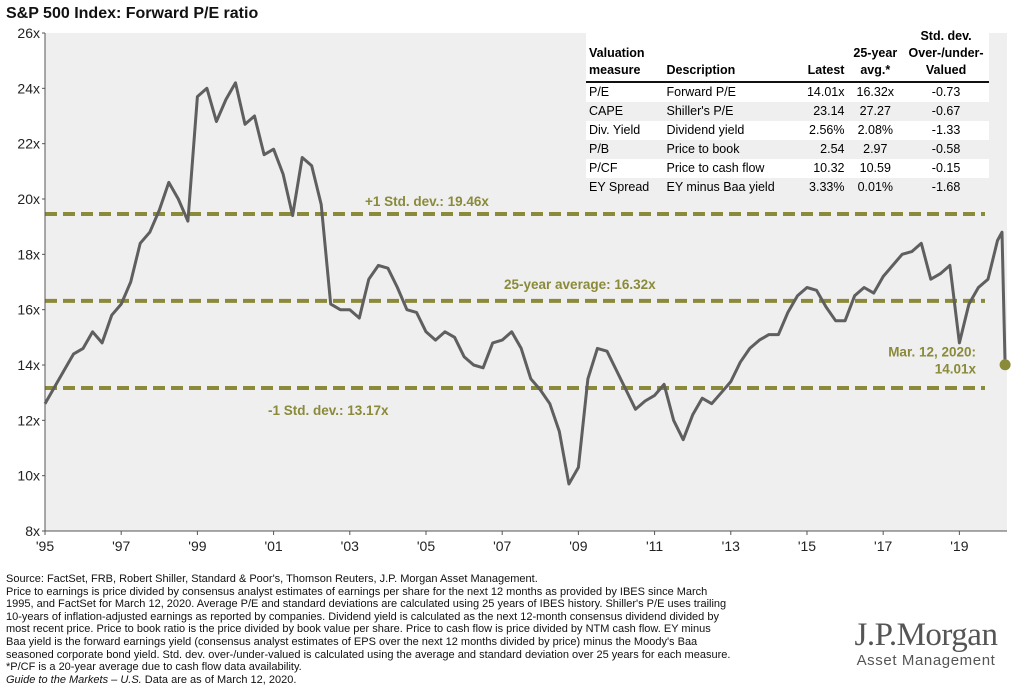 This screenshot has width=1012, height=691. I want to click on x-tick-label: '99, so click(197, 546).